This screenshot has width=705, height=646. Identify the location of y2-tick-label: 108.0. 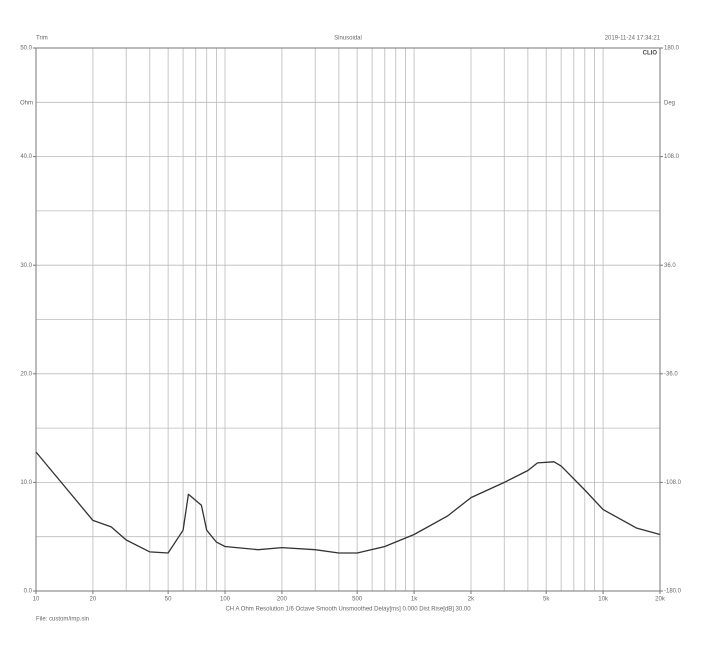
(672, 157).